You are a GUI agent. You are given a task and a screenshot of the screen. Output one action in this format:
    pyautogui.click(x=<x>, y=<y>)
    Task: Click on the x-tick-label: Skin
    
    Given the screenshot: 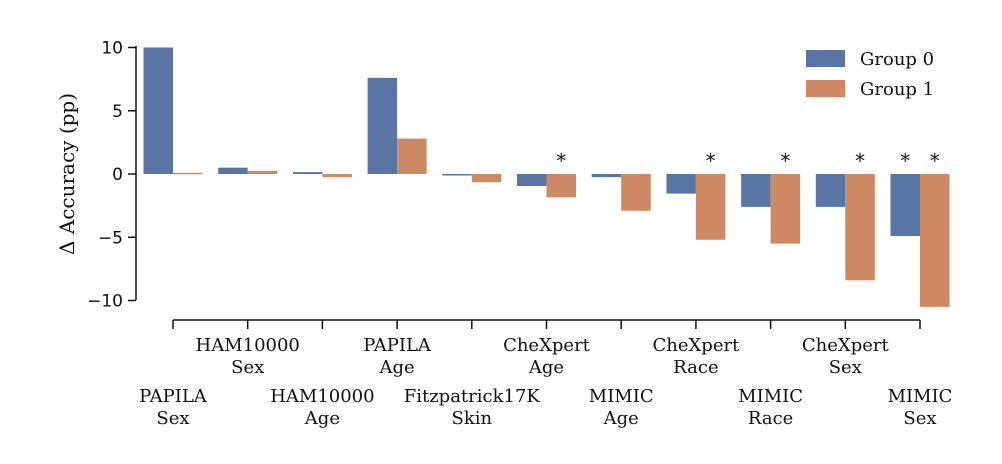 What is the action you would take?
    pyautogui.click(x=472, y=418)
    